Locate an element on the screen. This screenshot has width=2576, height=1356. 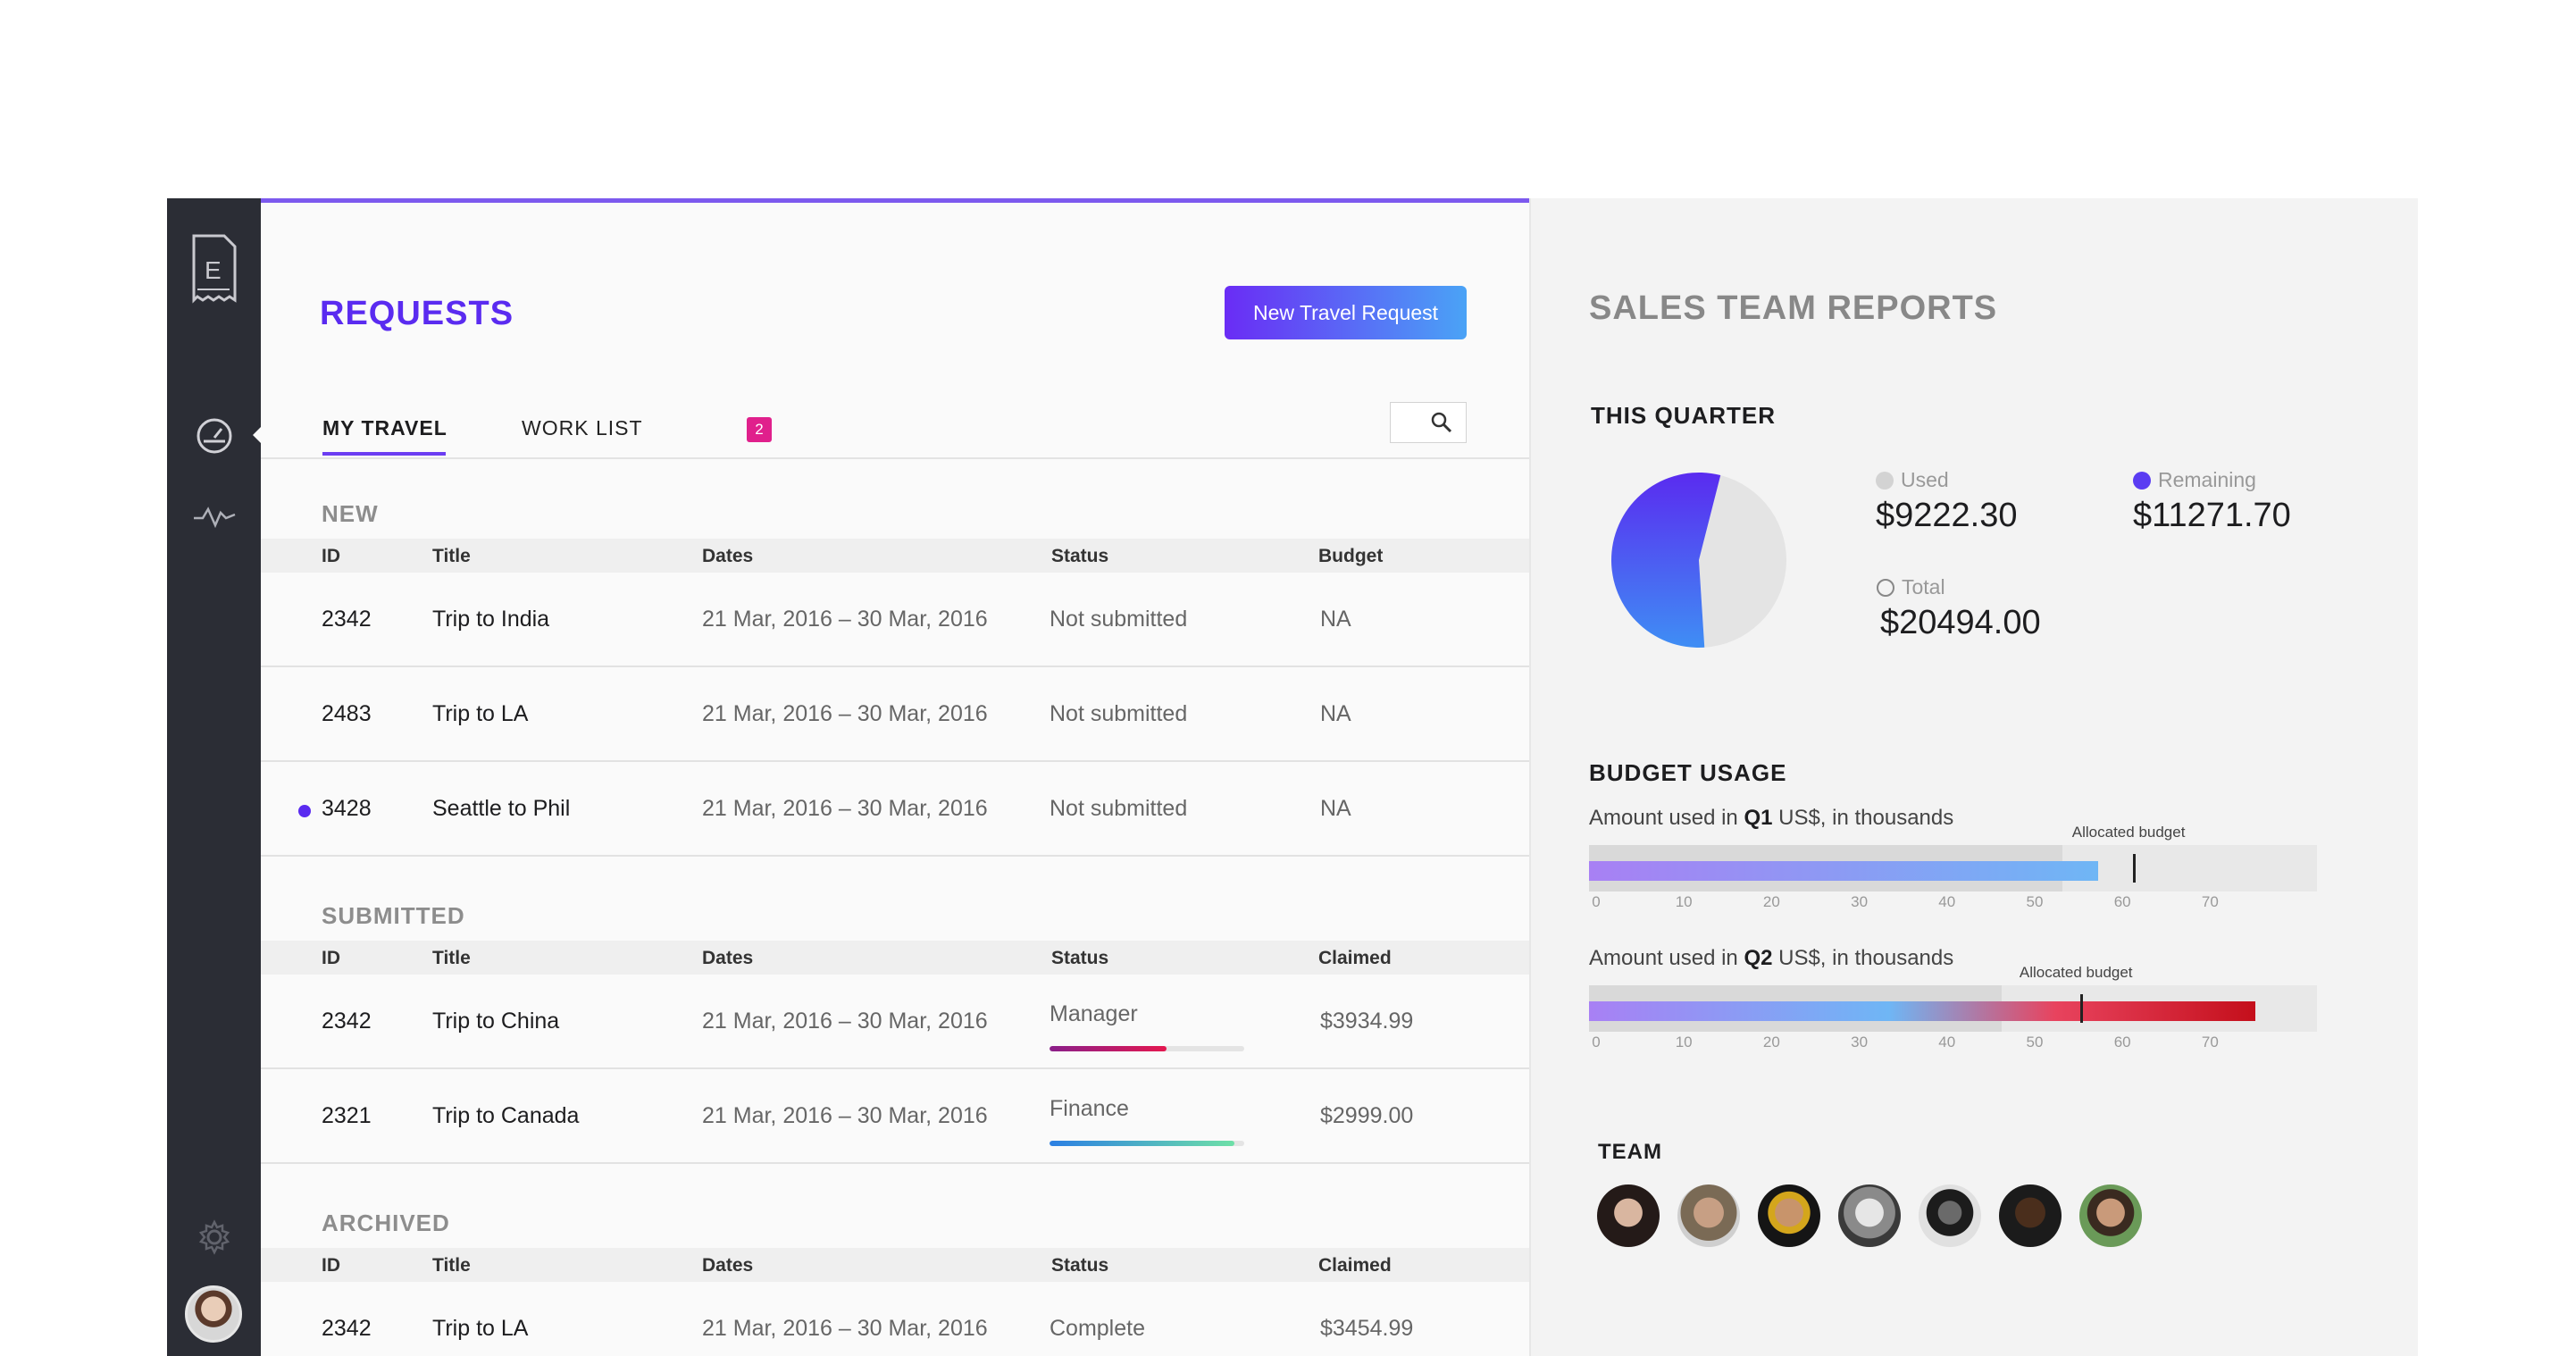
axis-tick-label: 20 is located at coordinates (1771, 1042).